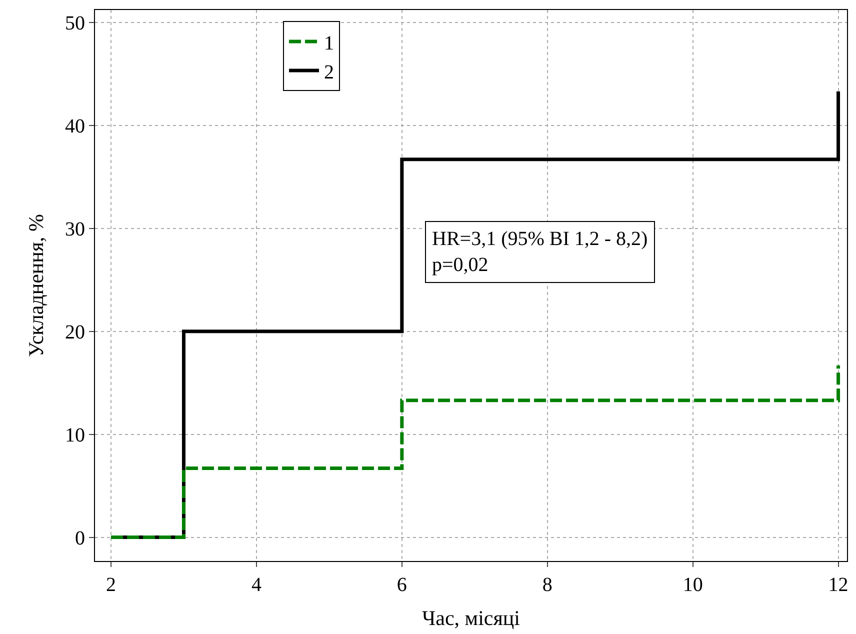 The width and height of the screenshot is (856, 634). Describe the element at coordinates (75, 23) in the screenshot. I see `y-tick-label: 50` at that location.